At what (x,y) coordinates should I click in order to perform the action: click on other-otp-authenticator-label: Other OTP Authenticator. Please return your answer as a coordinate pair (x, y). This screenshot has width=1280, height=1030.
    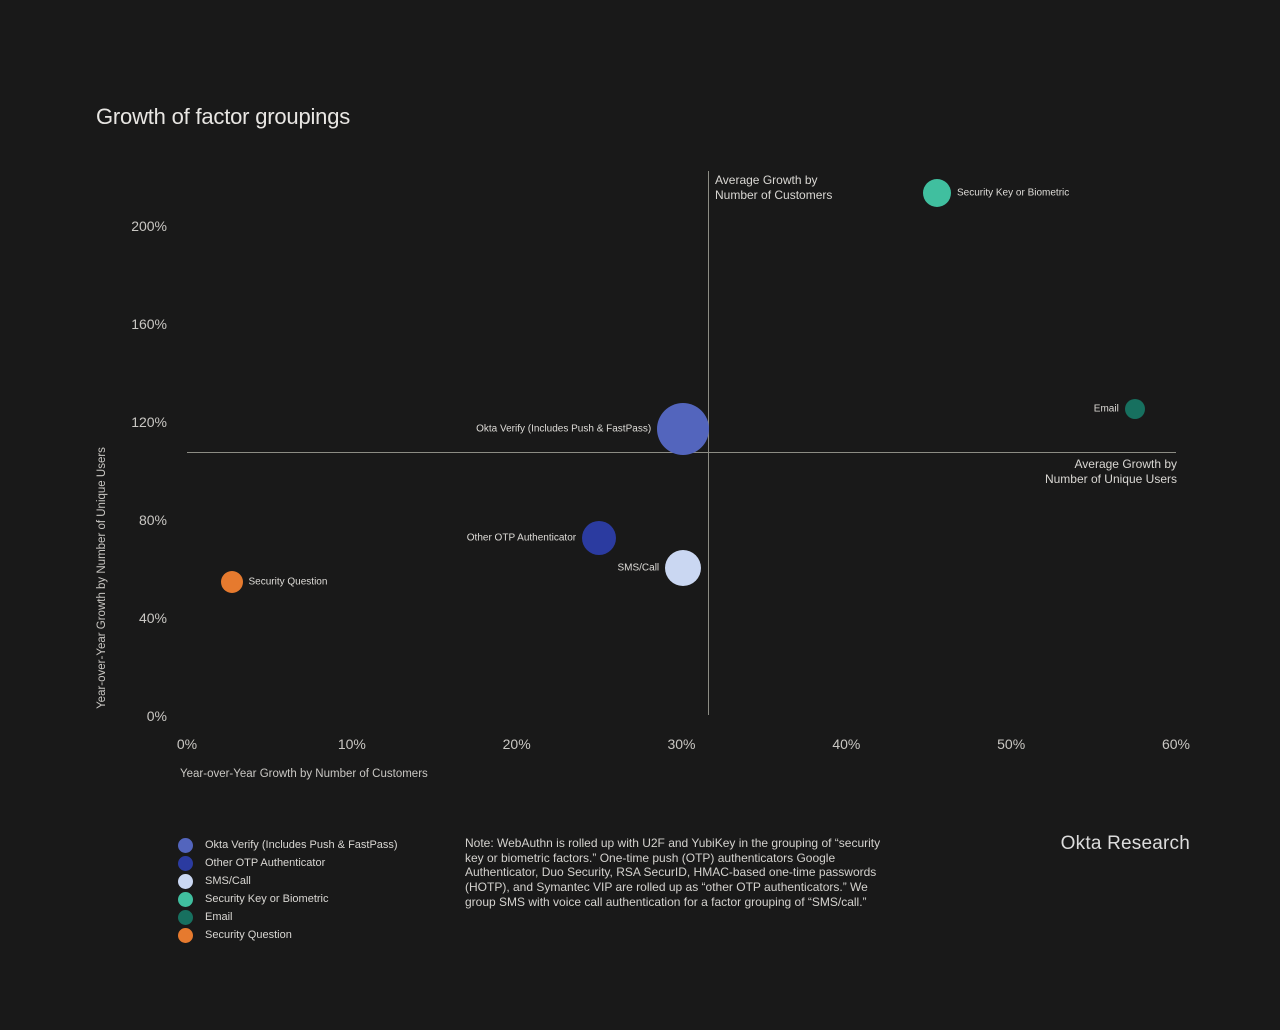
    Looking at the image, I should click on (521, 538).